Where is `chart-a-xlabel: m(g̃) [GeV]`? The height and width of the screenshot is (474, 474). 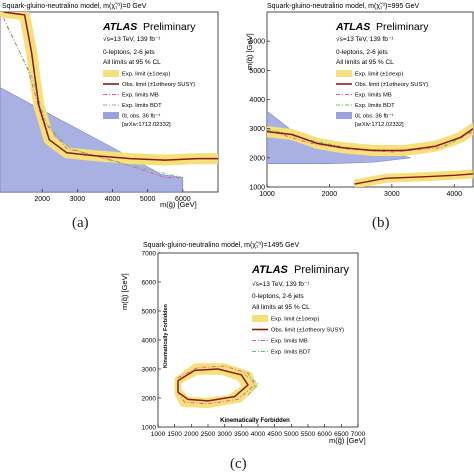
chart-a-xlabel: m(g̃) [GeV] is located at coordinates (178, 204).